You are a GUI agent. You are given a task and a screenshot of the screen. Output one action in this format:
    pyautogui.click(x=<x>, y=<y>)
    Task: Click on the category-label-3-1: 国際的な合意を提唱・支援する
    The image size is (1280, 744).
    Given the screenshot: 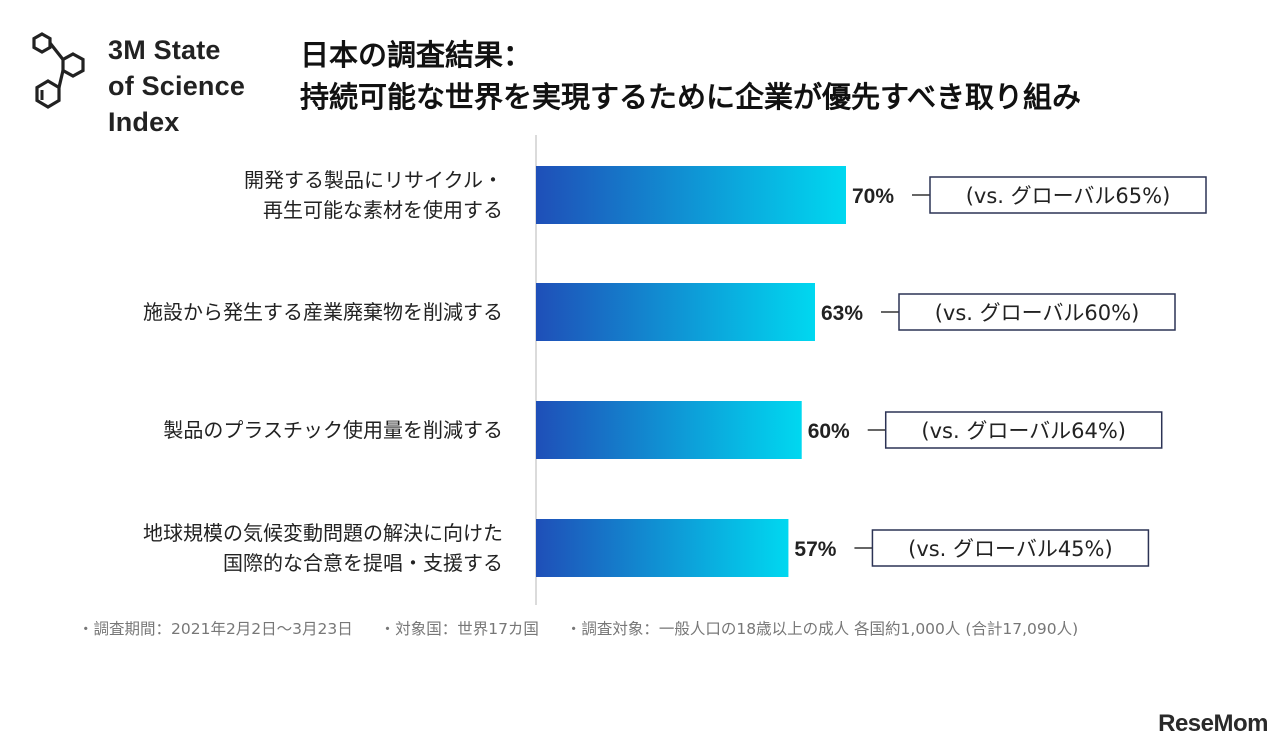 What is the action you would take?
    pyautogui.click(x=363, y=563)
    